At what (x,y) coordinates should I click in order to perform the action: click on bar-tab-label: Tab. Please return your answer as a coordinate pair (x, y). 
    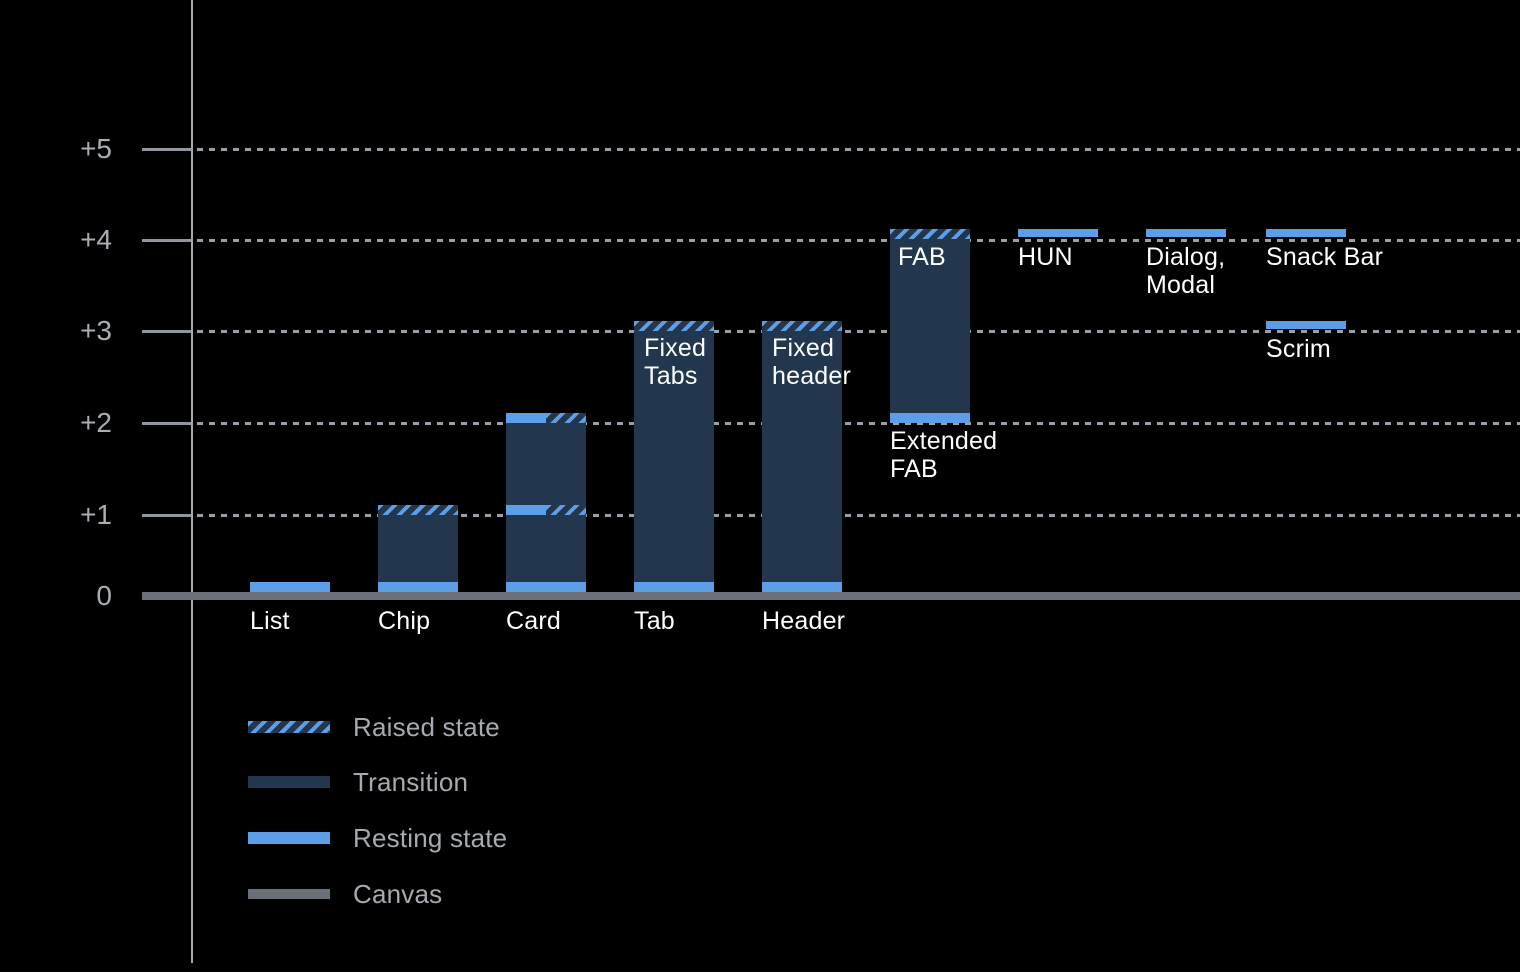
    Looking at the image, I should click on (654, 621).